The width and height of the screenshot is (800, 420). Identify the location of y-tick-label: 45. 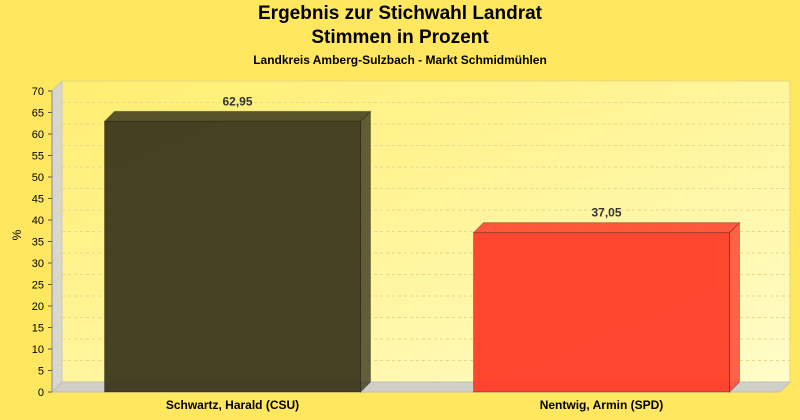
(38, 200).